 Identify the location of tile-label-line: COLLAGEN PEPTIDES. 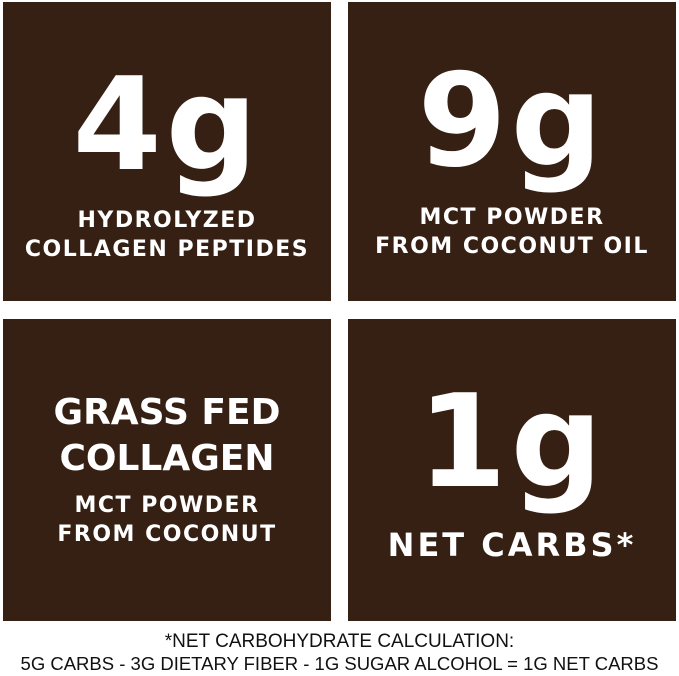
(167, 249).